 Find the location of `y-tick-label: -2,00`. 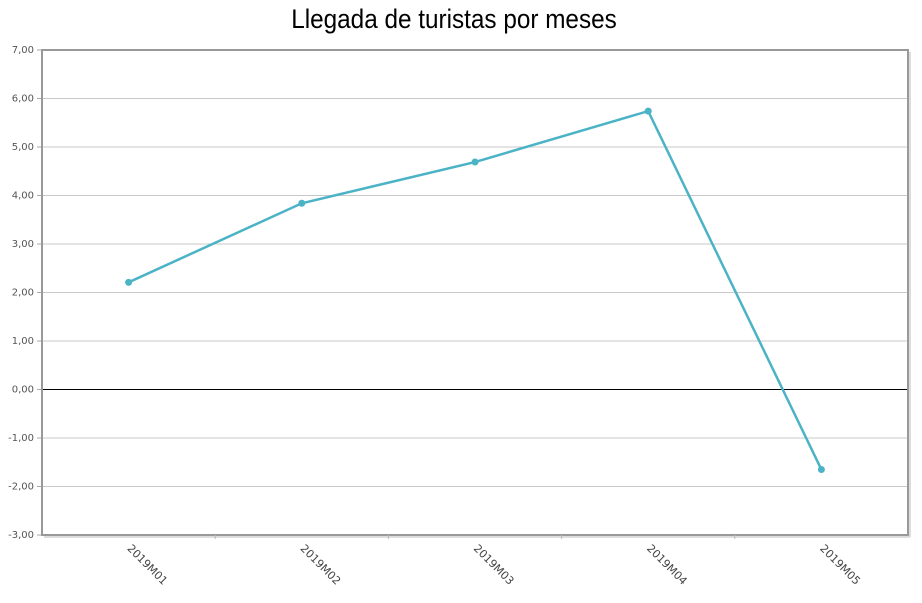

y-tick-label: -2,00 is located at coordinates (21, 487).